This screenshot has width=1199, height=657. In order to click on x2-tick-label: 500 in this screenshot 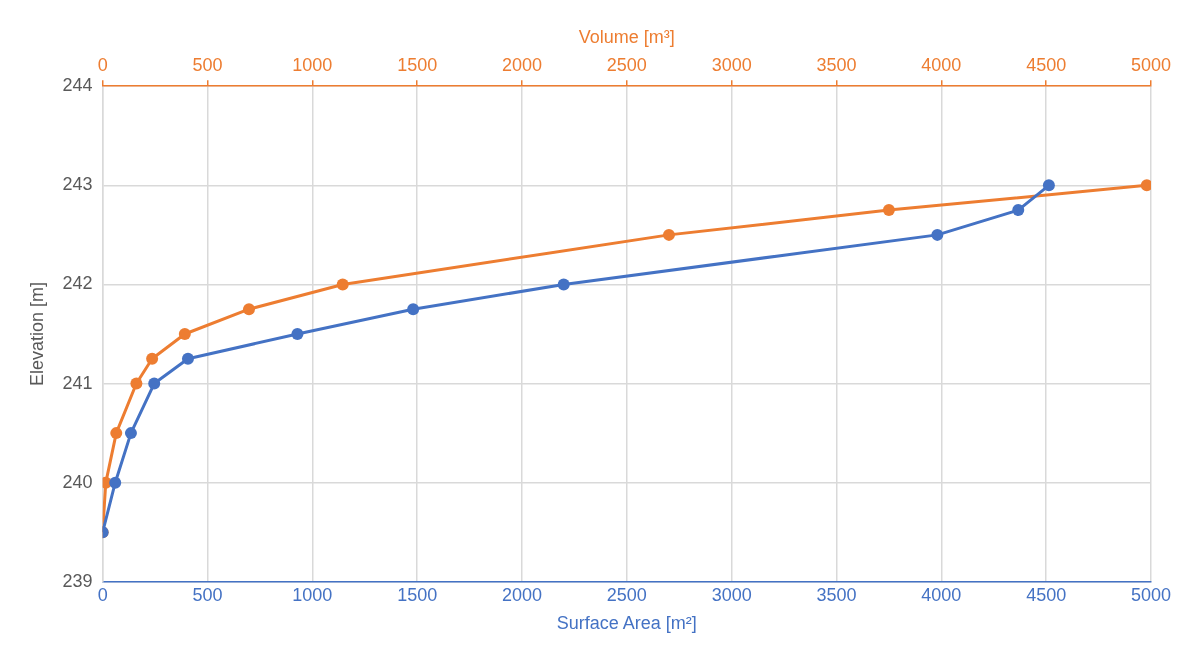, I will do `click(207, 65)`.